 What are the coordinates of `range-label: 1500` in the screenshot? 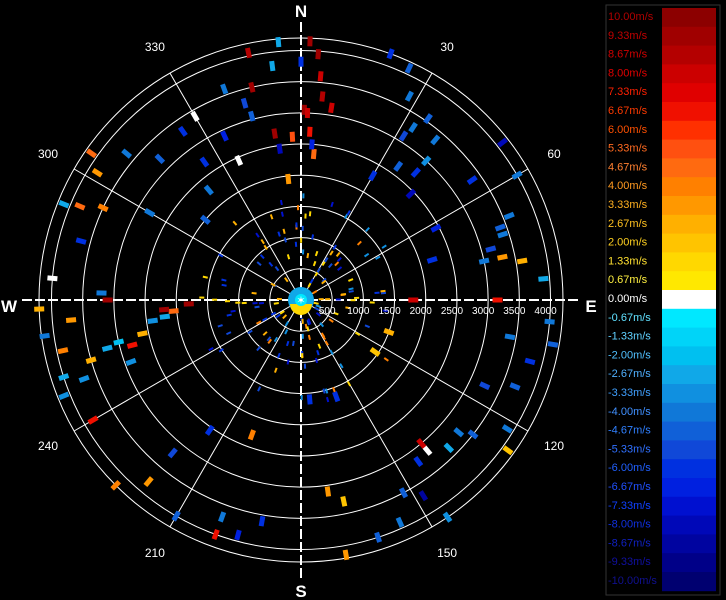 It's located at (389, 311).